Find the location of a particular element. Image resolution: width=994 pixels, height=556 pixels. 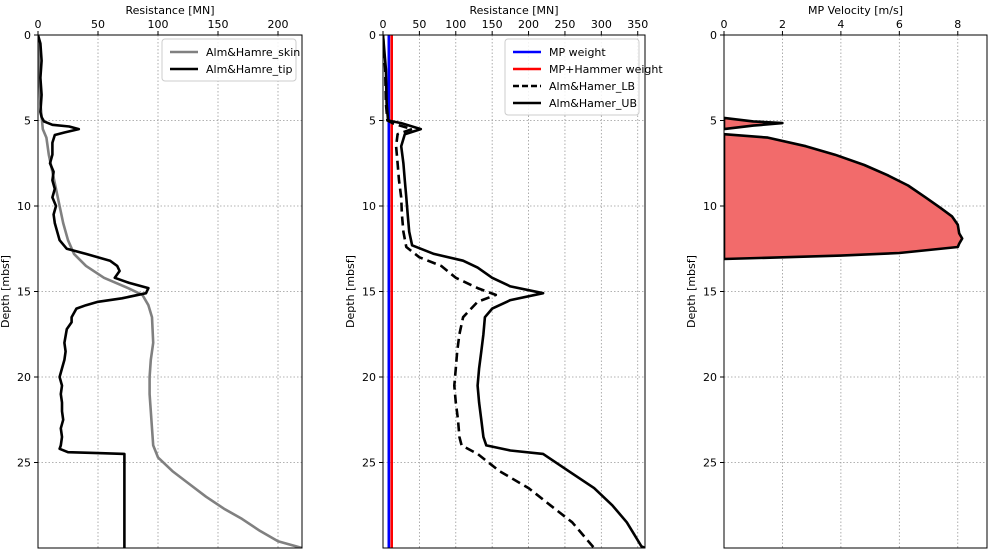

x-tick-label: 6 is located at coordinates (899, 24).